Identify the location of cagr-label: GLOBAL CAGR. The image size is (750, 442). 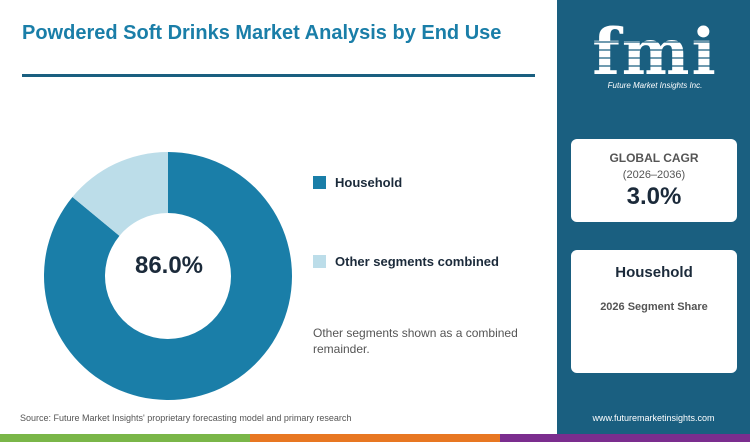
(654, 158).